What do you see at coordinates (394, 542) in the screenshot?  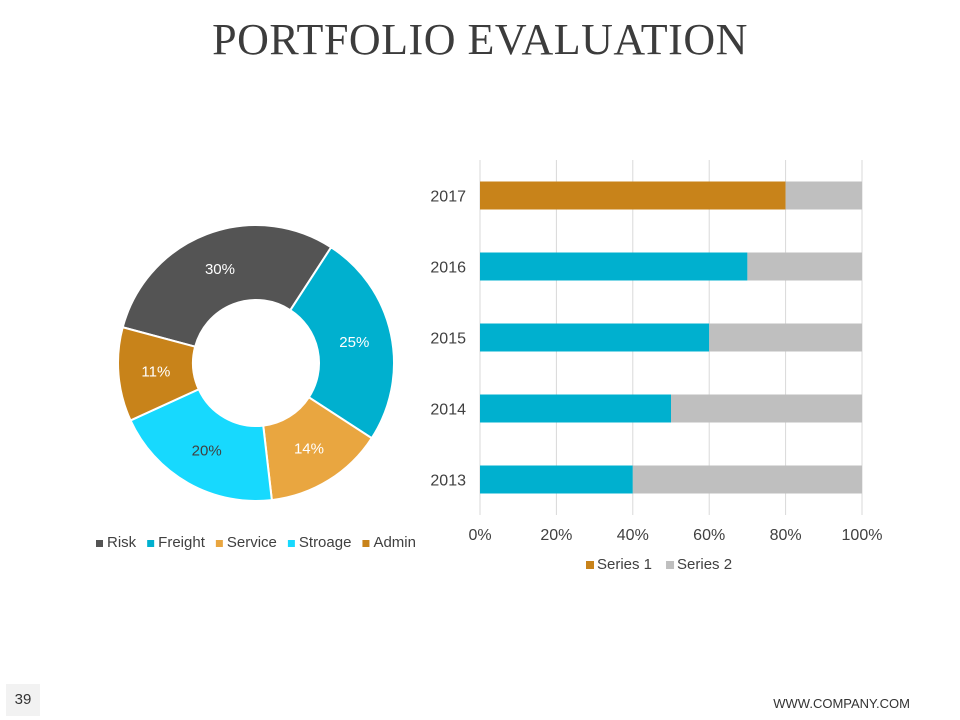 I see `legend-label-admin: Admin` at bounding box center [394, 542].